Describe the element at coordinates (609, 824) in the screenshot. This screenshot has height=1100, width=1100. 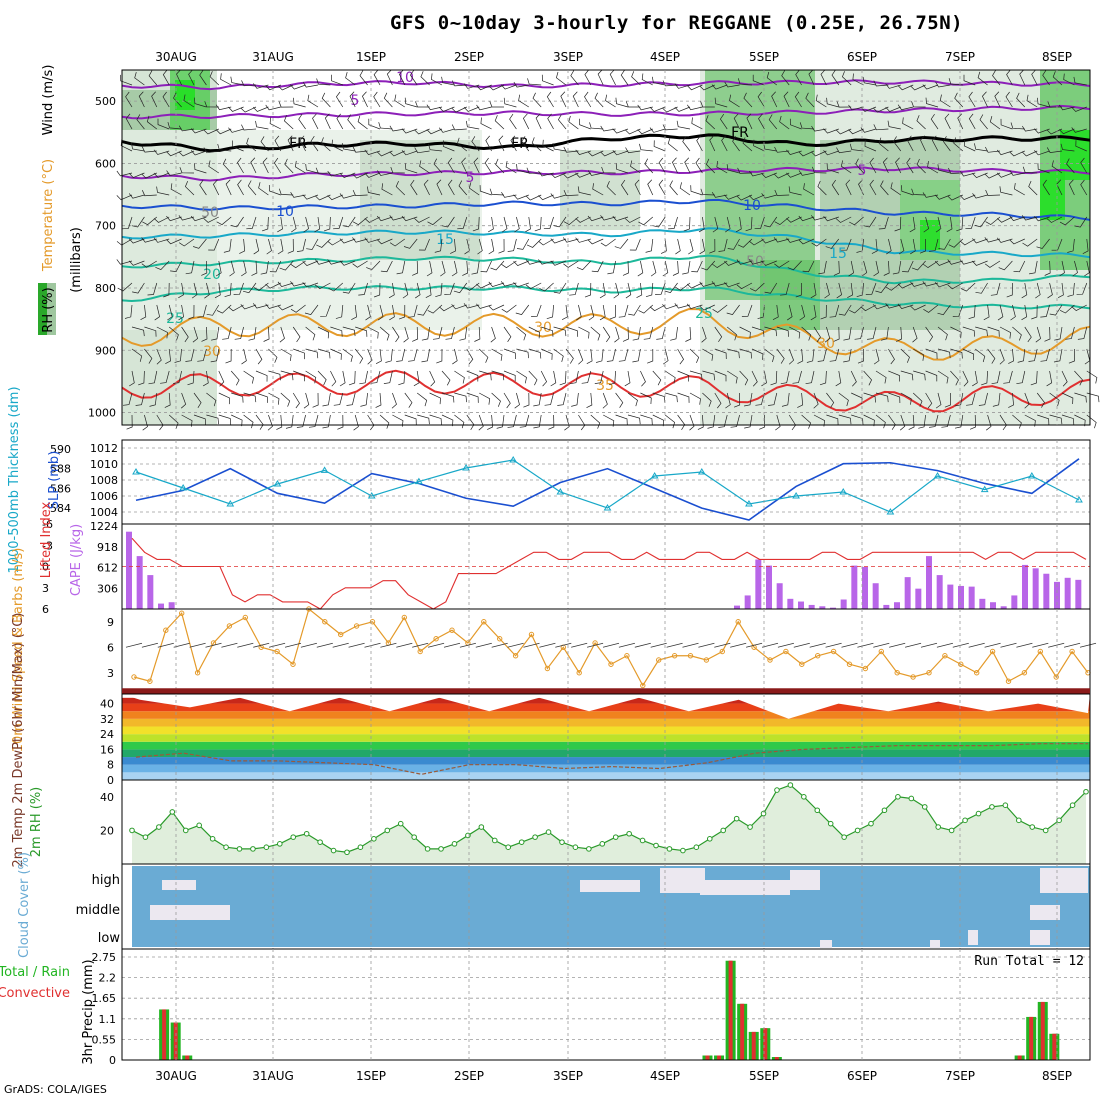
I see `rh-area` at that location.